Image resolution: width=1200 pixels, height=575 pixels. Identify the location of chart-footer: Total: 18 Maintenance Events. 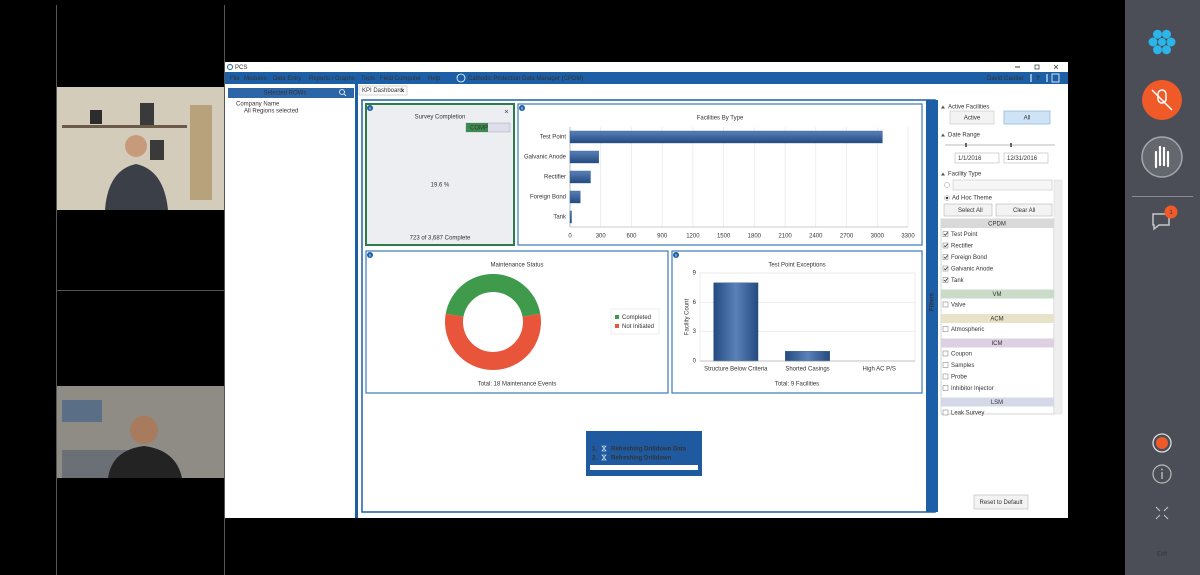
(517, 385).